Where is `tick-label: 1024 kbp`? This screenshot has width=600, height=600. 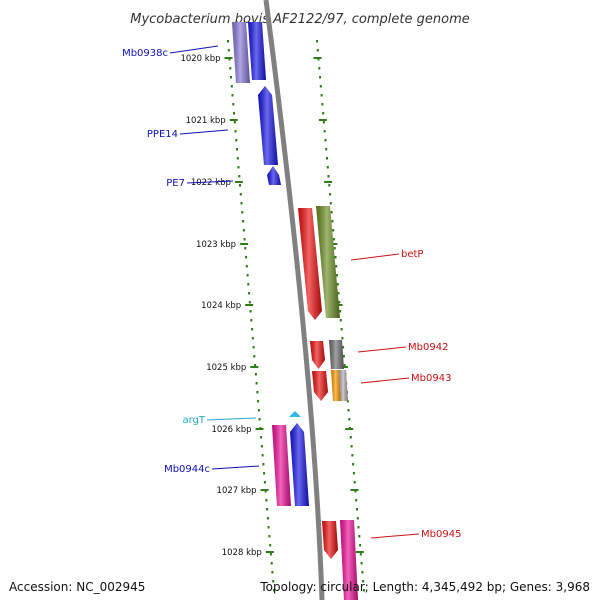
tick-label: 1024 kbp is located at coordinates (221, 306).